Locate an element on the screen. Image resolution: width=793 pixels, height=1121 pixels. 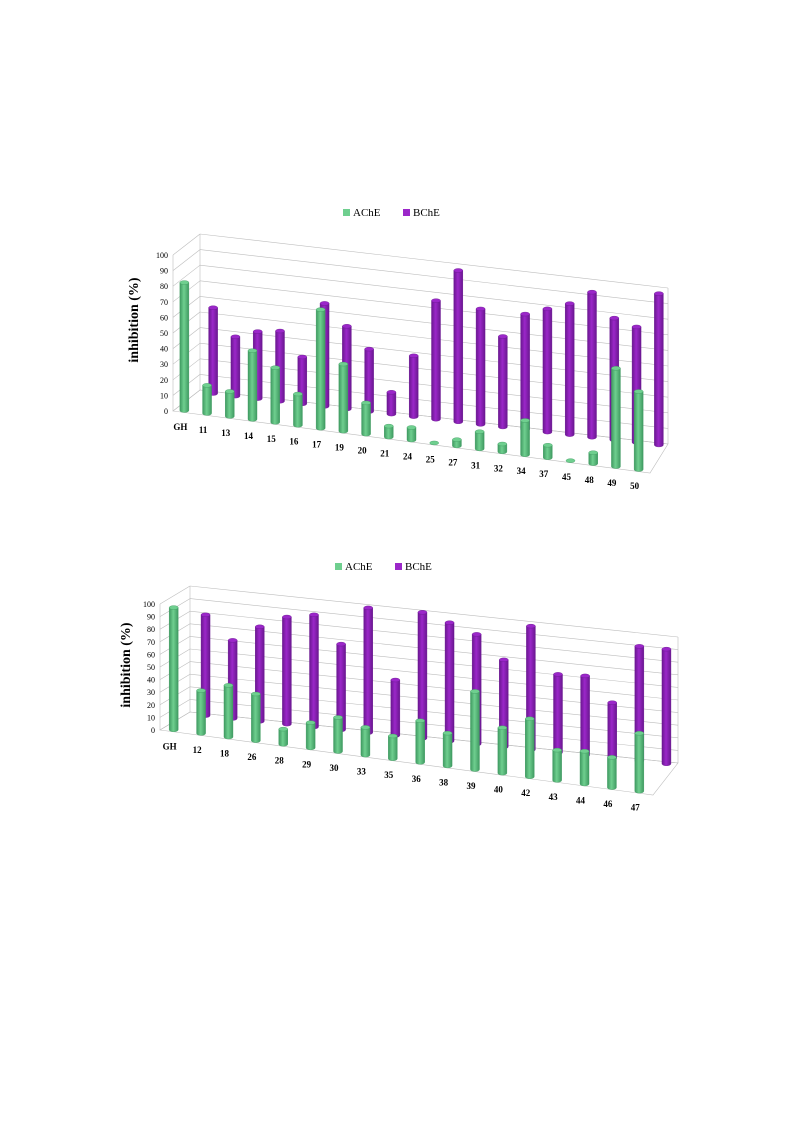
x-tick-label: GH is located at coordinates (170, 746).